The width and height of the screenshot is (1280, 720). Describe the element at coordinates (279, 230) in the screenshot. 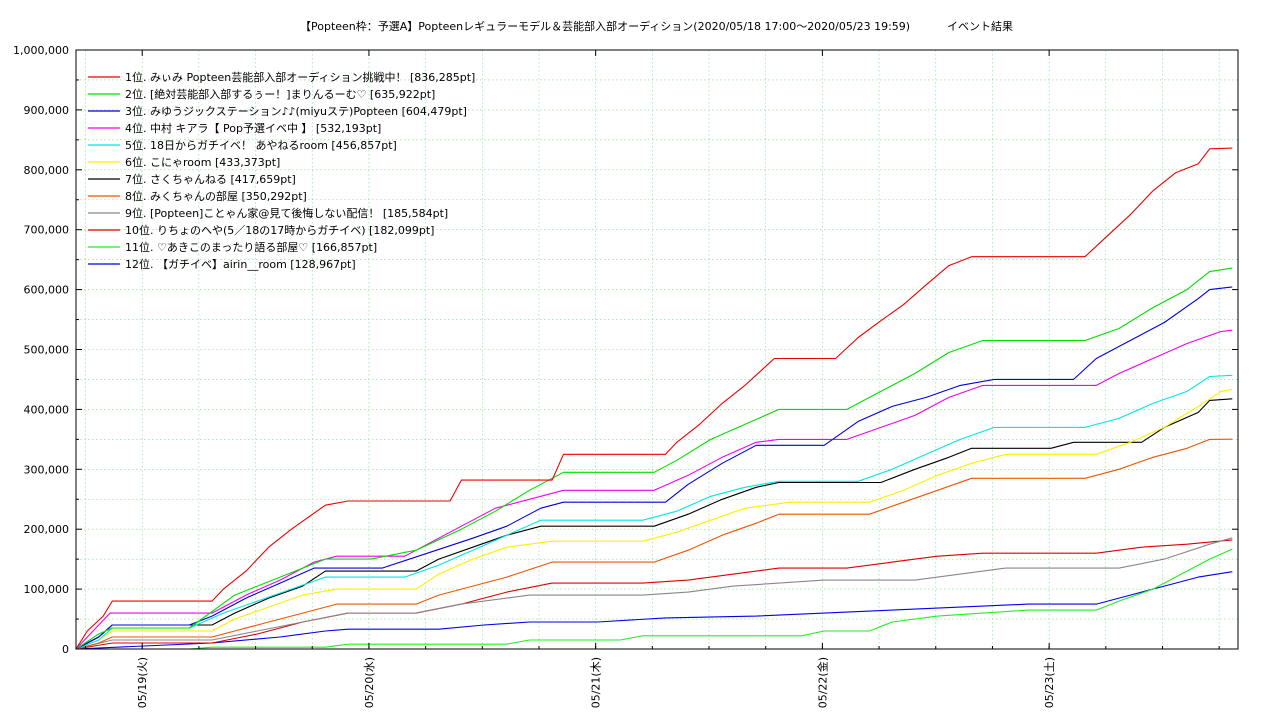

I see `legend-entry: 10位. りちょのへや(5／18の17時からガチイベ) [182,099pt]` at that location.